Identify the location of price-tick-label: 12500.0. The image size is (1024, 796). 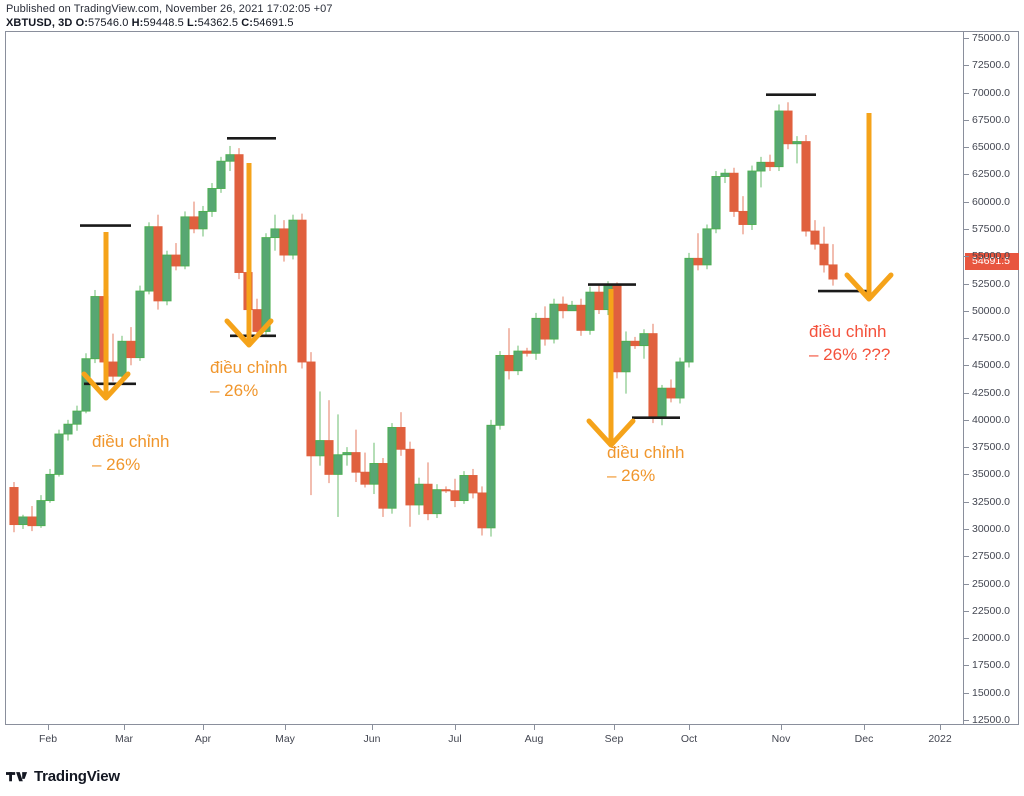
(991, 720).